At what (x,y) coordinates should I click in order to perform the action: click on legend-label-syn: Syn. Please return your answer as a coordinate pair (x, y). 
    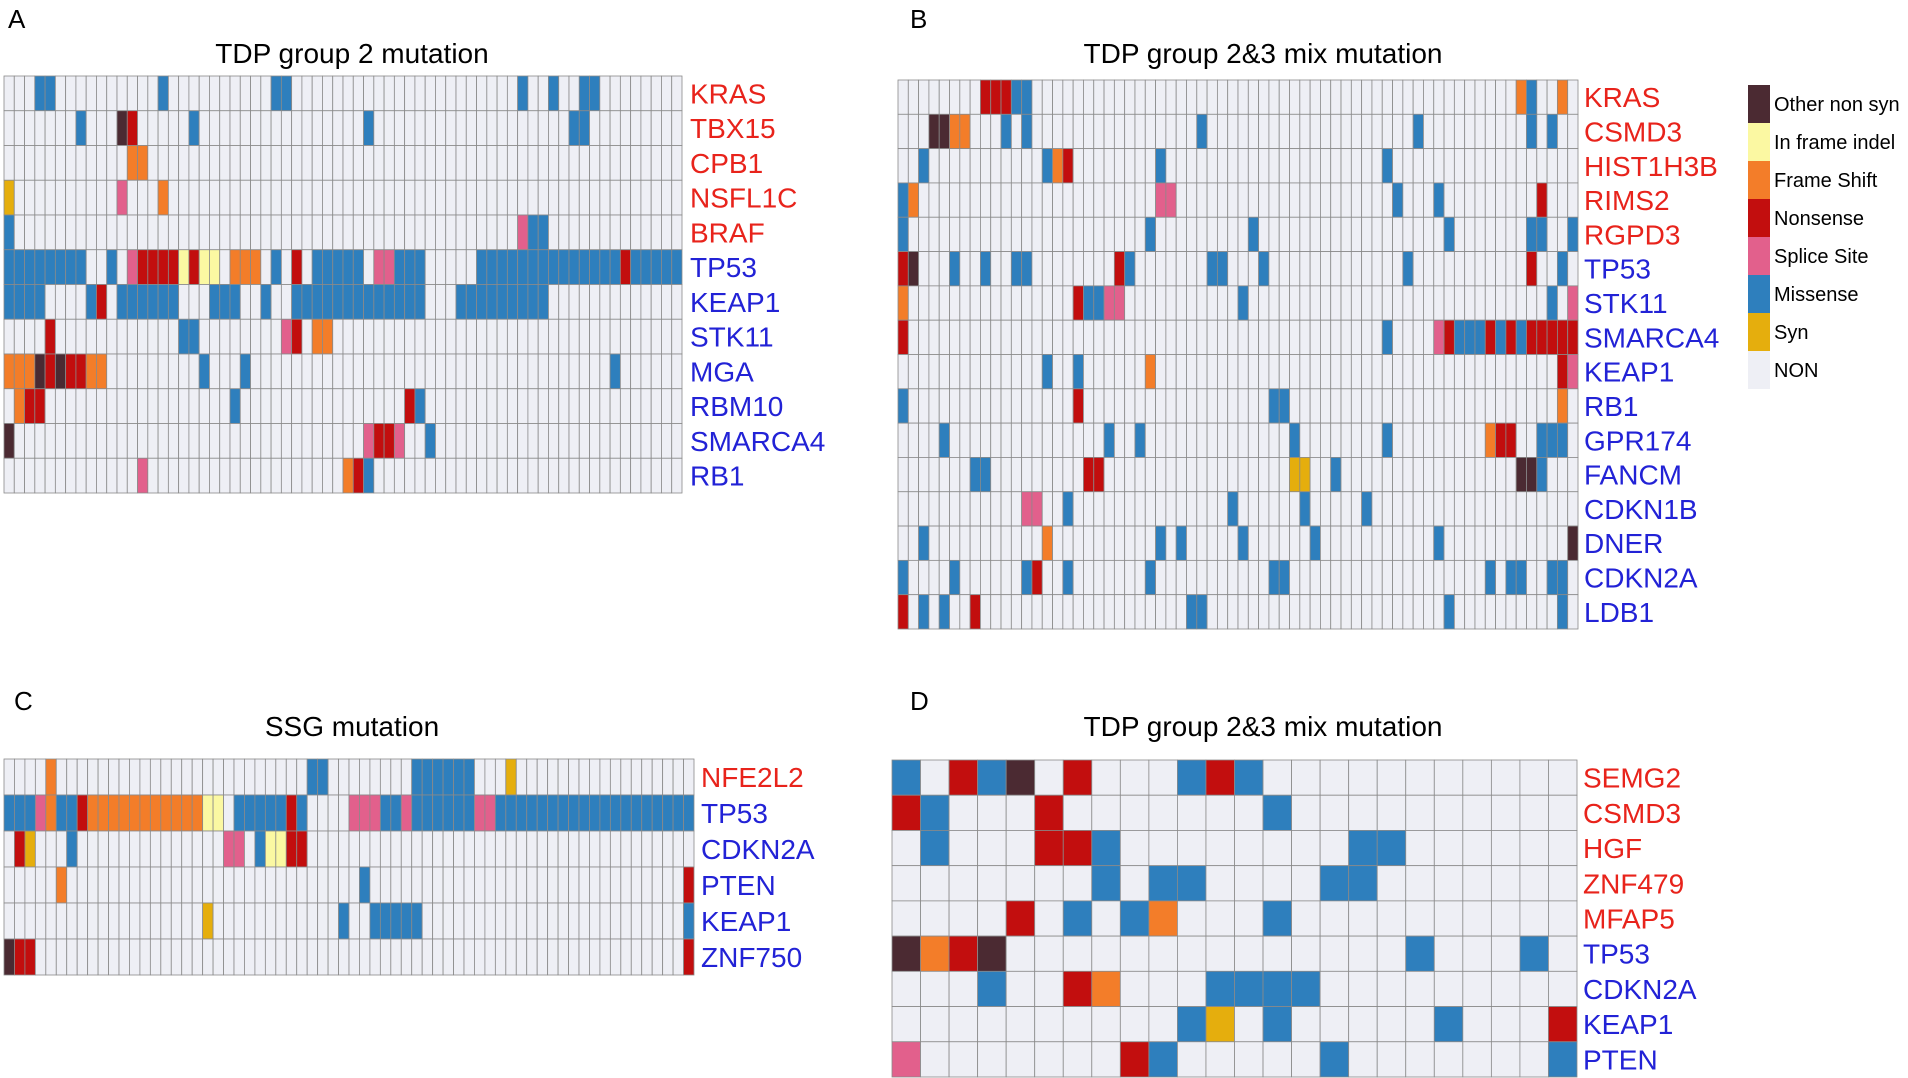
    Looking at the image, I should click on (1791, 333).